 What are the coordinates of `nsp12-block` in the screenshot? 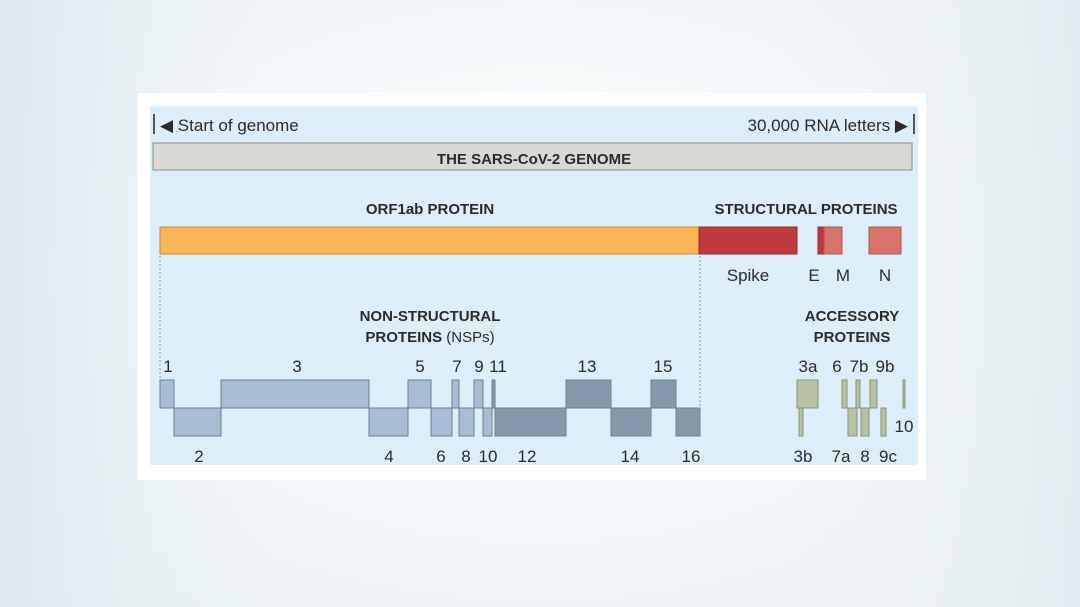 It's located at (530, 422).